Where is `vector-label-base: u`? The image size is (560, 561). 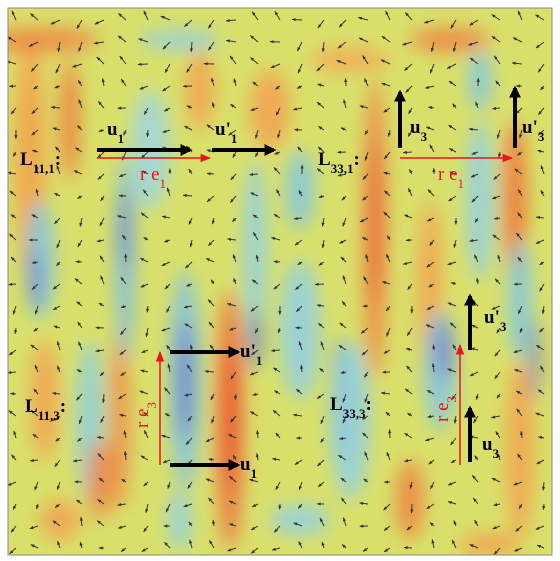 vector-label-base: u is located at coordinates (487, 444).